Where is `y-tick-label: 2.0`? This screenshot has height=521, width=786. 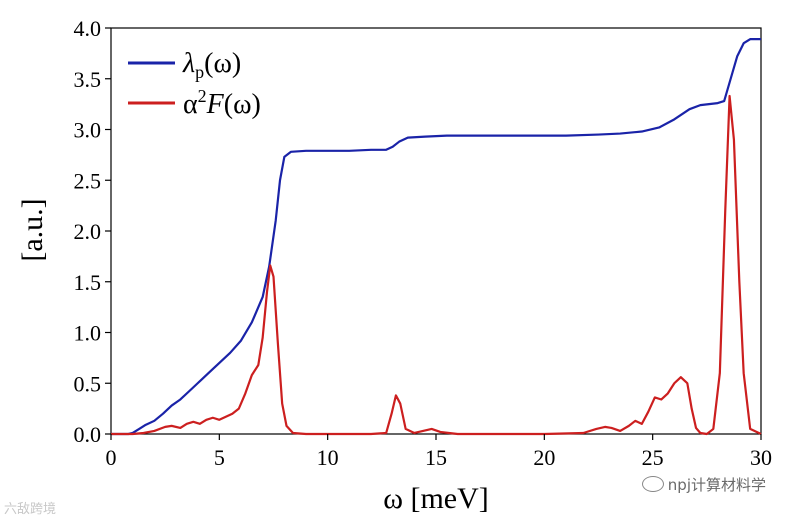 y-tick-label: 2.0 is located at coordinates (88, 231).